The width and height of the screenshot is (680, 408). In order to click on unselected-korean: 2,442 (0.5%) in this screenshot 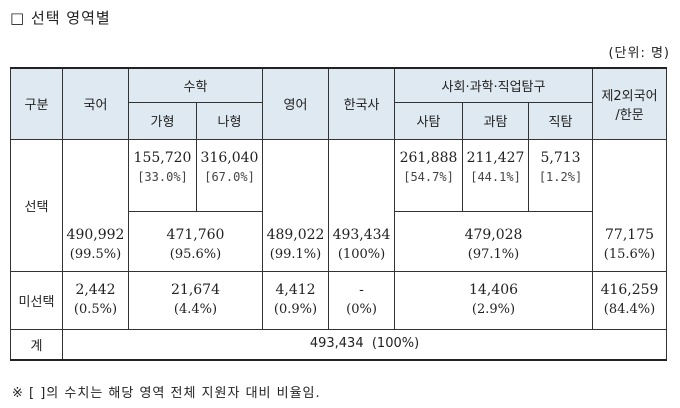, I will do `click(95, 300)`.